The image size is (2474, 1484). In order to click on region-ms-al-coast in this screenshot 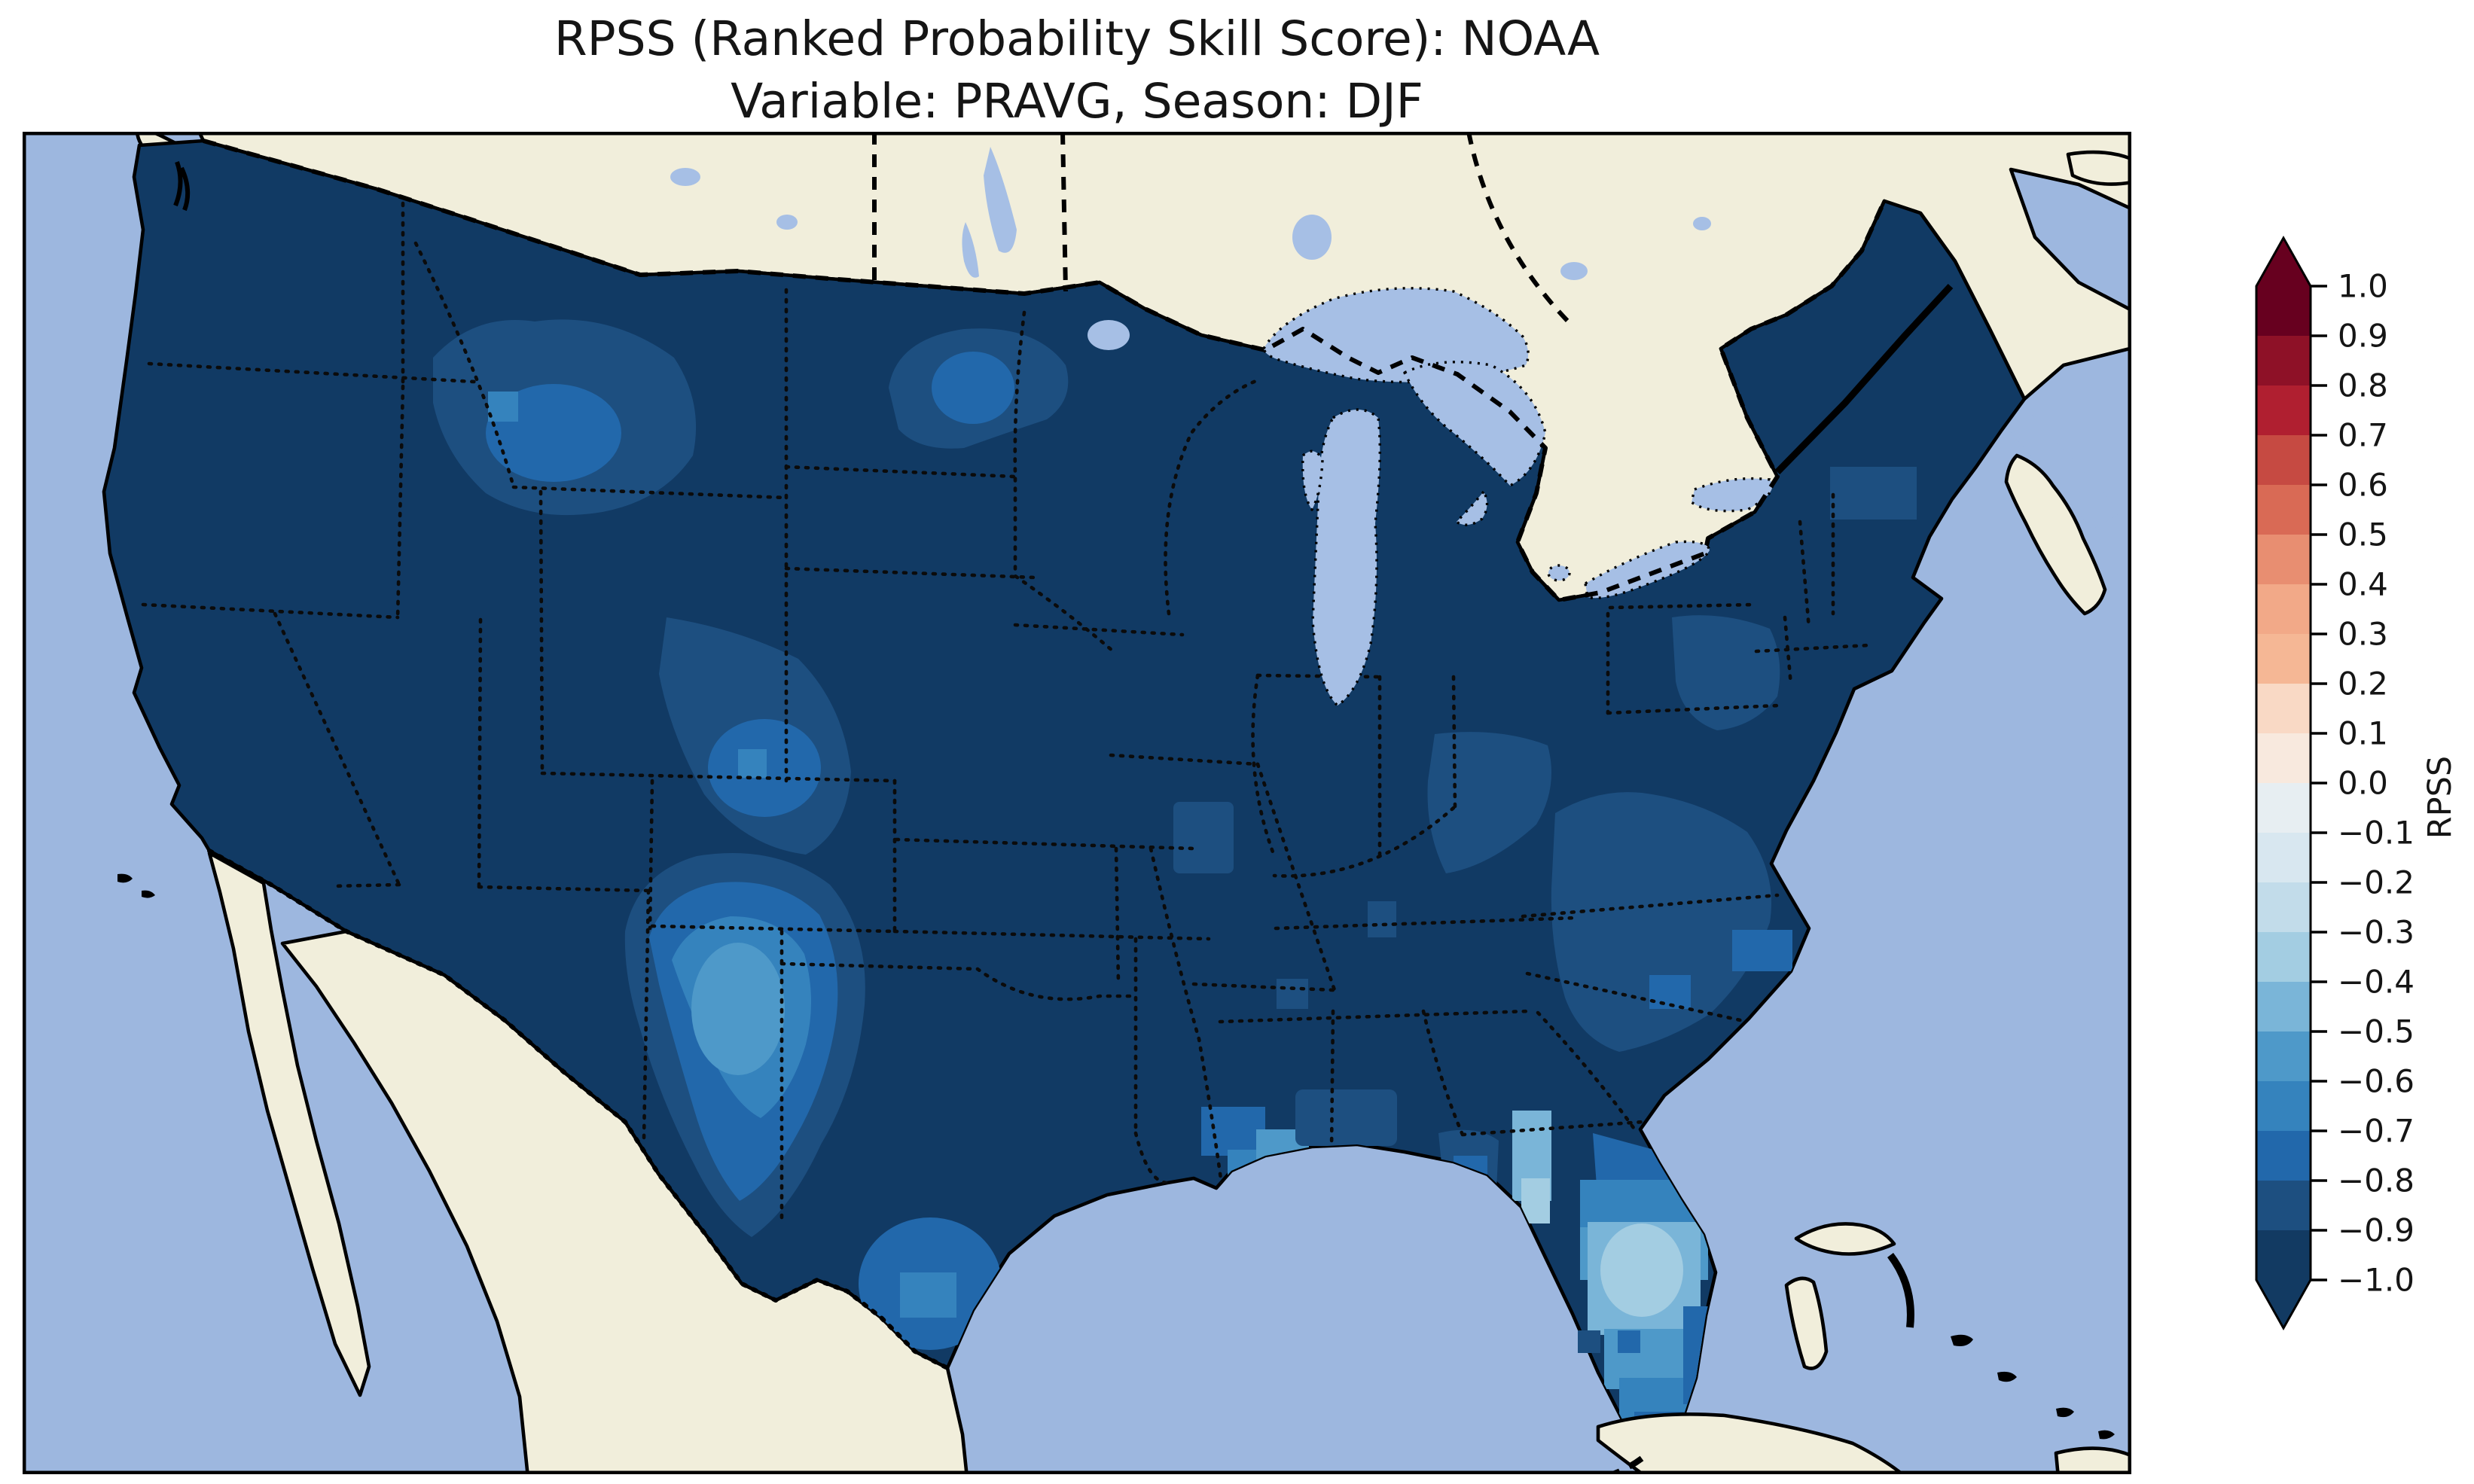, I will do `click(1346, 1117)`.